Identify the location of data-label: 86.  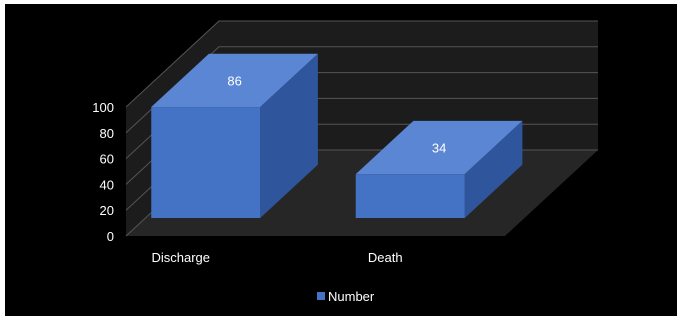
(234, 80).